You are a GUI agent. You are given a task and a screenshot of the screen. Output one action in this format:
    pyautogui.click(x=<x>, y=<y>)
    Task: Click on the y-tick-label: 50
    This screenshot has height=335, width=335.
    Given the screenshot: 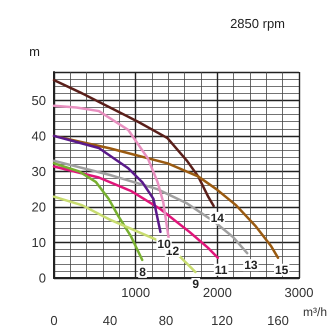 What is the action you would take?
    pyautogui.click(x=39, y=100)
    